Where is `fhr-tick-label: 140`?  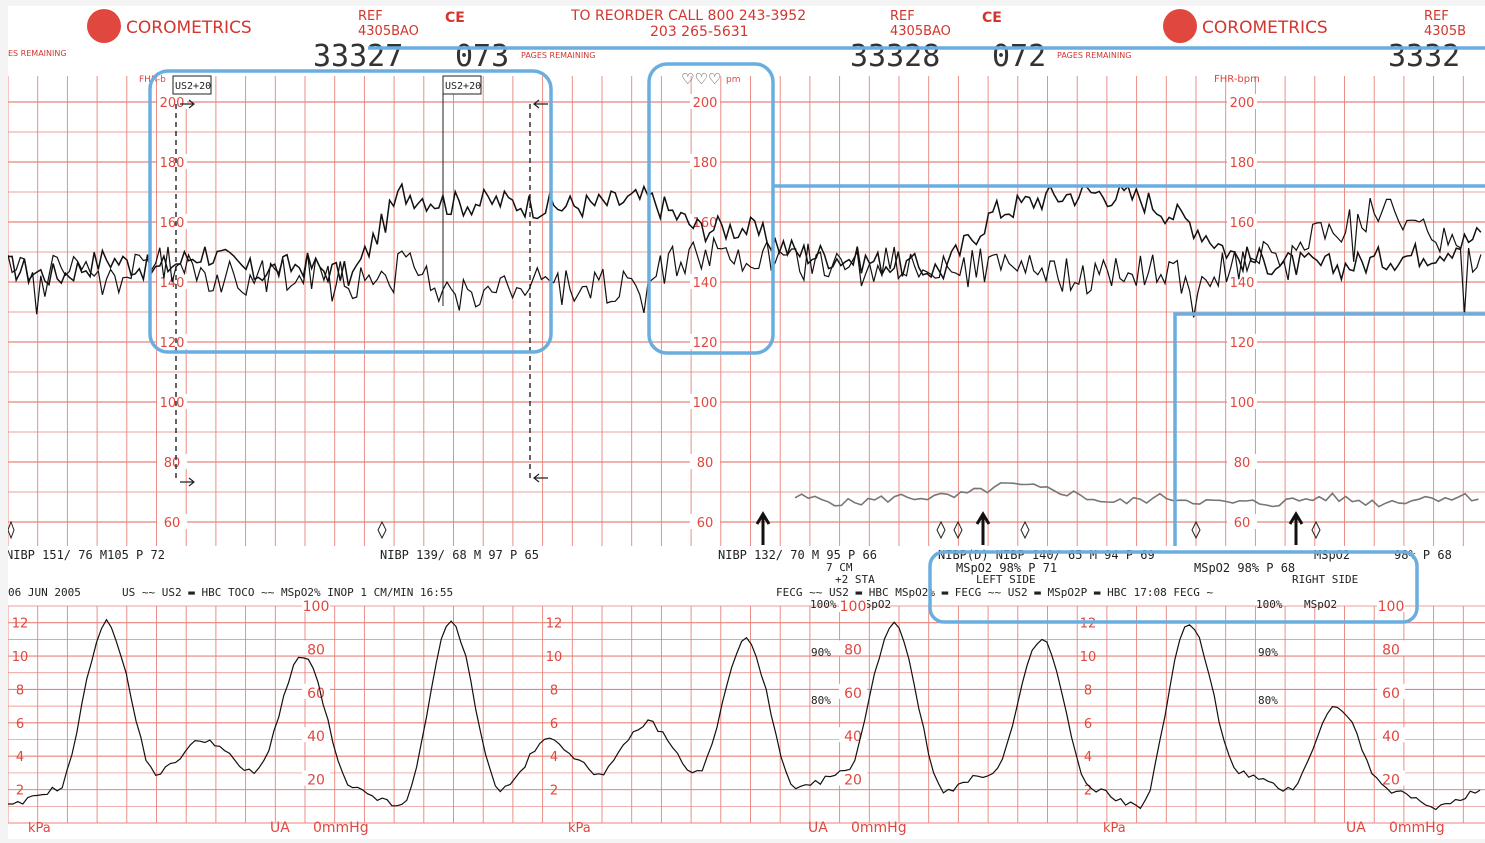
fhr-tick-label: 140 is located at coordinates (1242, 283).